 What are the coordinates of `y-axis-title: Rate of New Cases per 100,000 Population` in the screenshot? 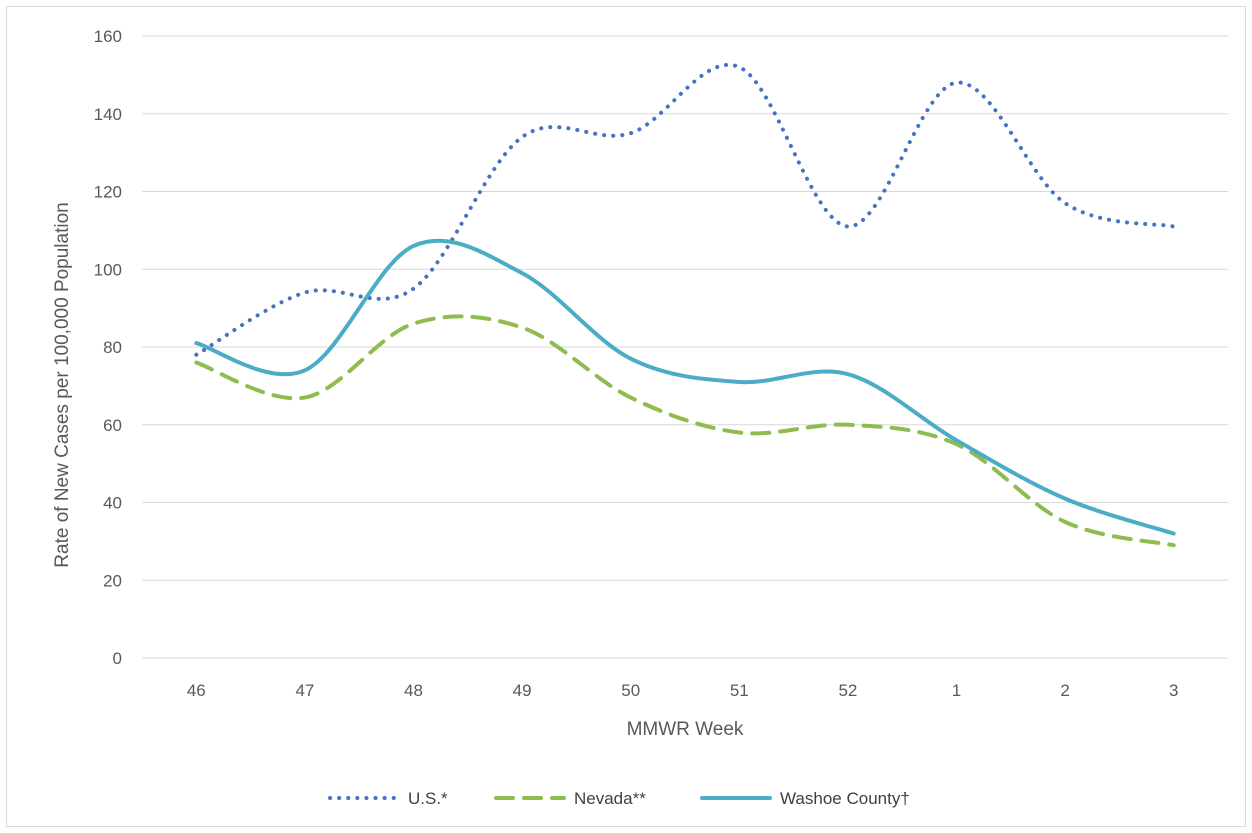 It's located at (62, 384).